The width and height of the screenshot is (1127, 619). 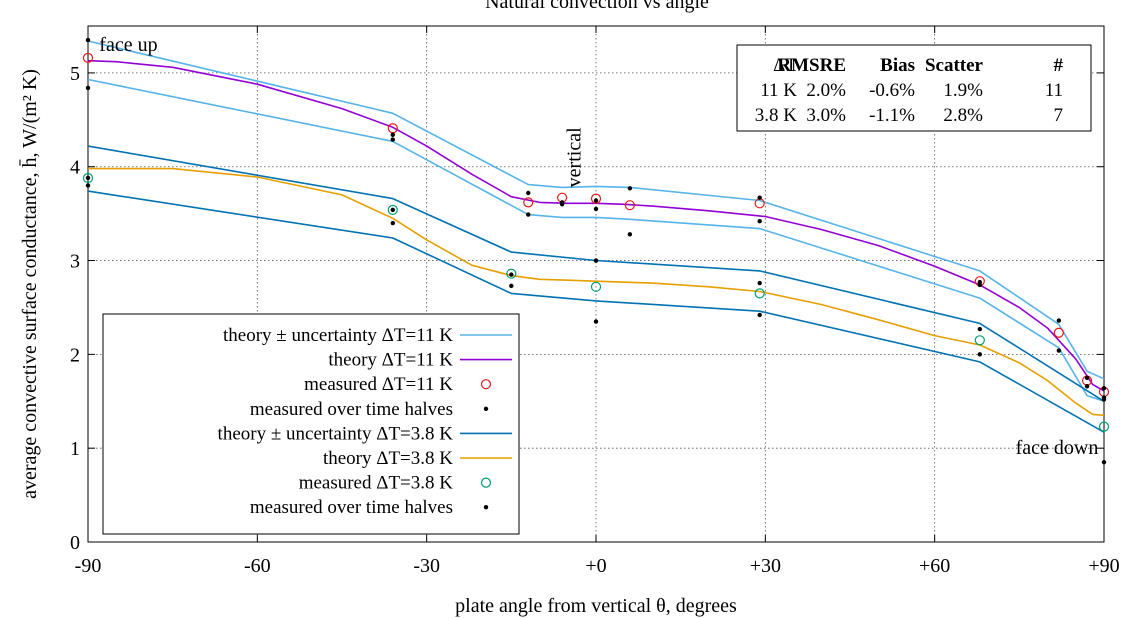 What do you see at coordinates (75, 543) in the screenshot?
I see `y-tick-label: 0` at bounding box center [75, 543].